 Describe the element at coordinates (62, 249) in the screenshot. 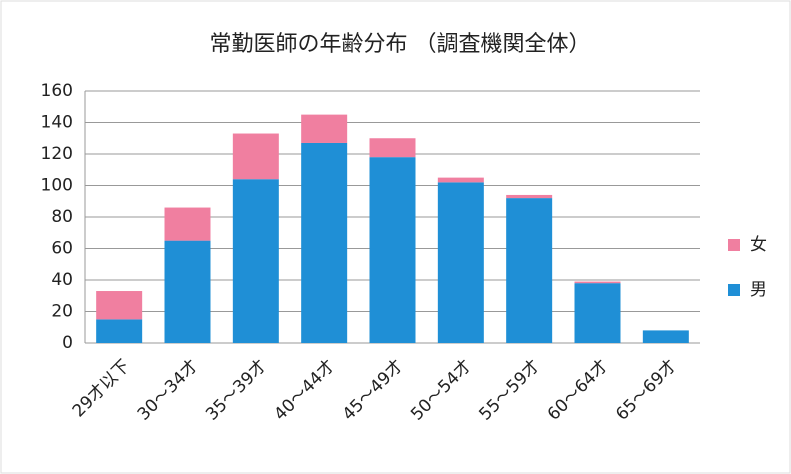

I see `y-tick-label: 60` at that location.